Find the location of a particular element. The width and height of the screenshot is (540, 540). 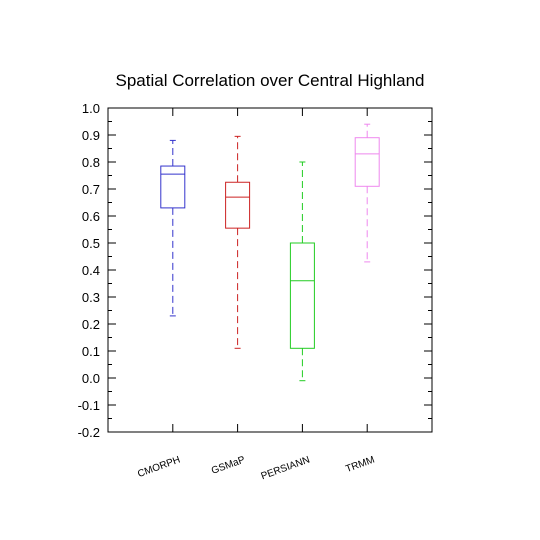

y-tick-label: 0.9 is located at coordinates (91, 135).